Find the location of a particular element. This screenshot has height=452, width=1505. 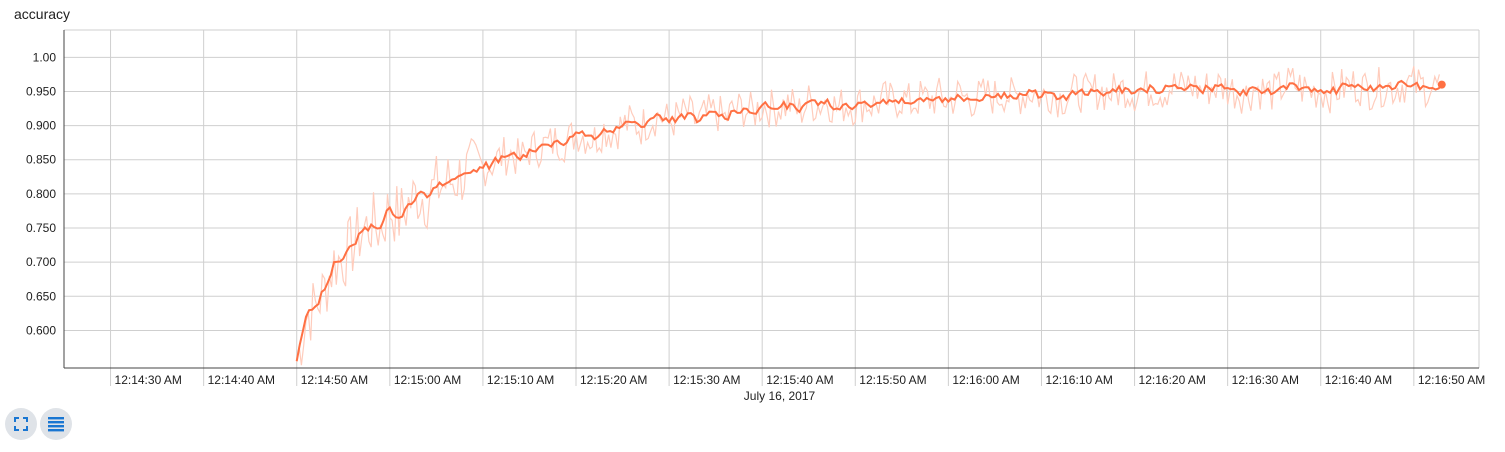

y-tick-label: 0.950 is located at coordinates (41, 91).